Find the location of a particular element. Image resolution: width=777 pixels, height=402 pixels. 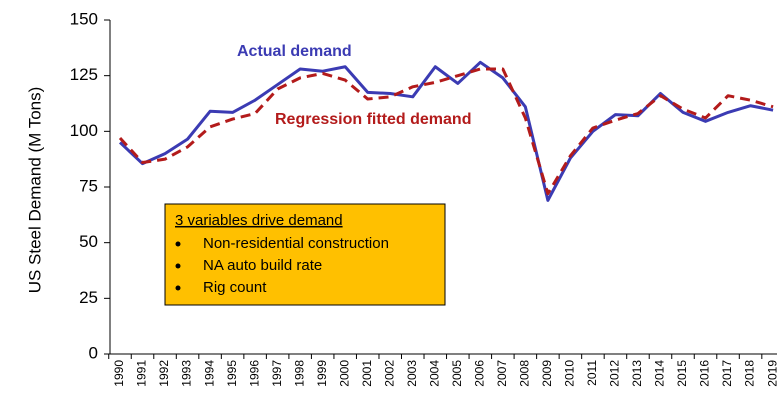

callout-title: 3 variables drive demand is located at coordinates (259, 220).